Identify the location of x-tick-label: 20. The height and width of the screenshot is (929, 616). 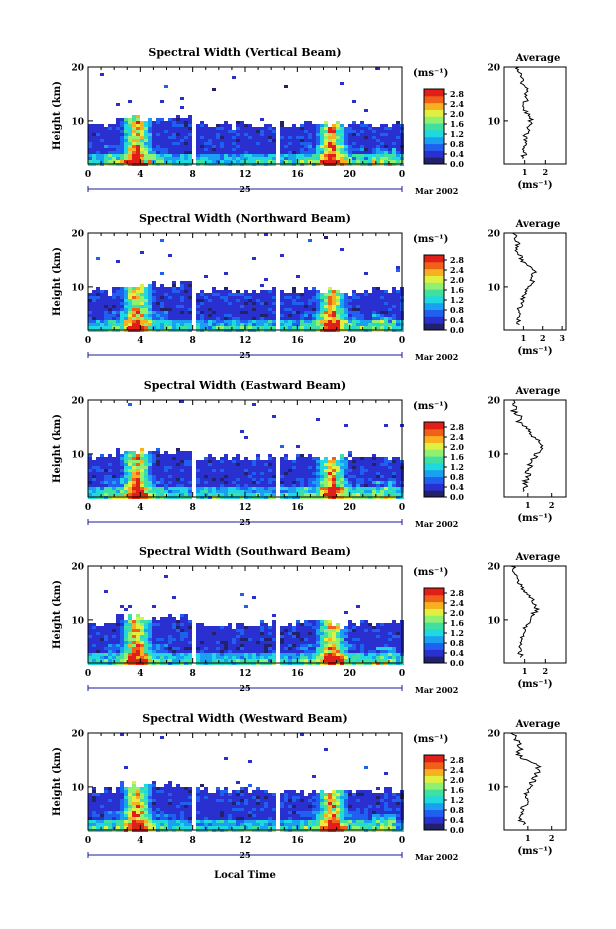
(349, 175).